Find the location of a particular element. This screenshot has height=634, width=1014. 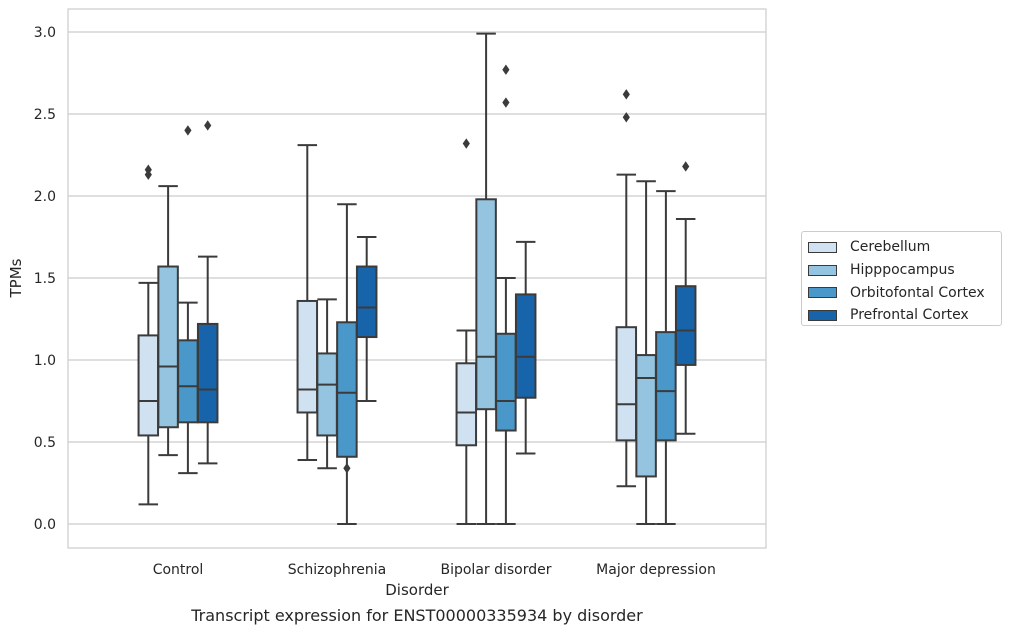

legend-item: Prefrontal Cortex is located at coordinates (904, 315).